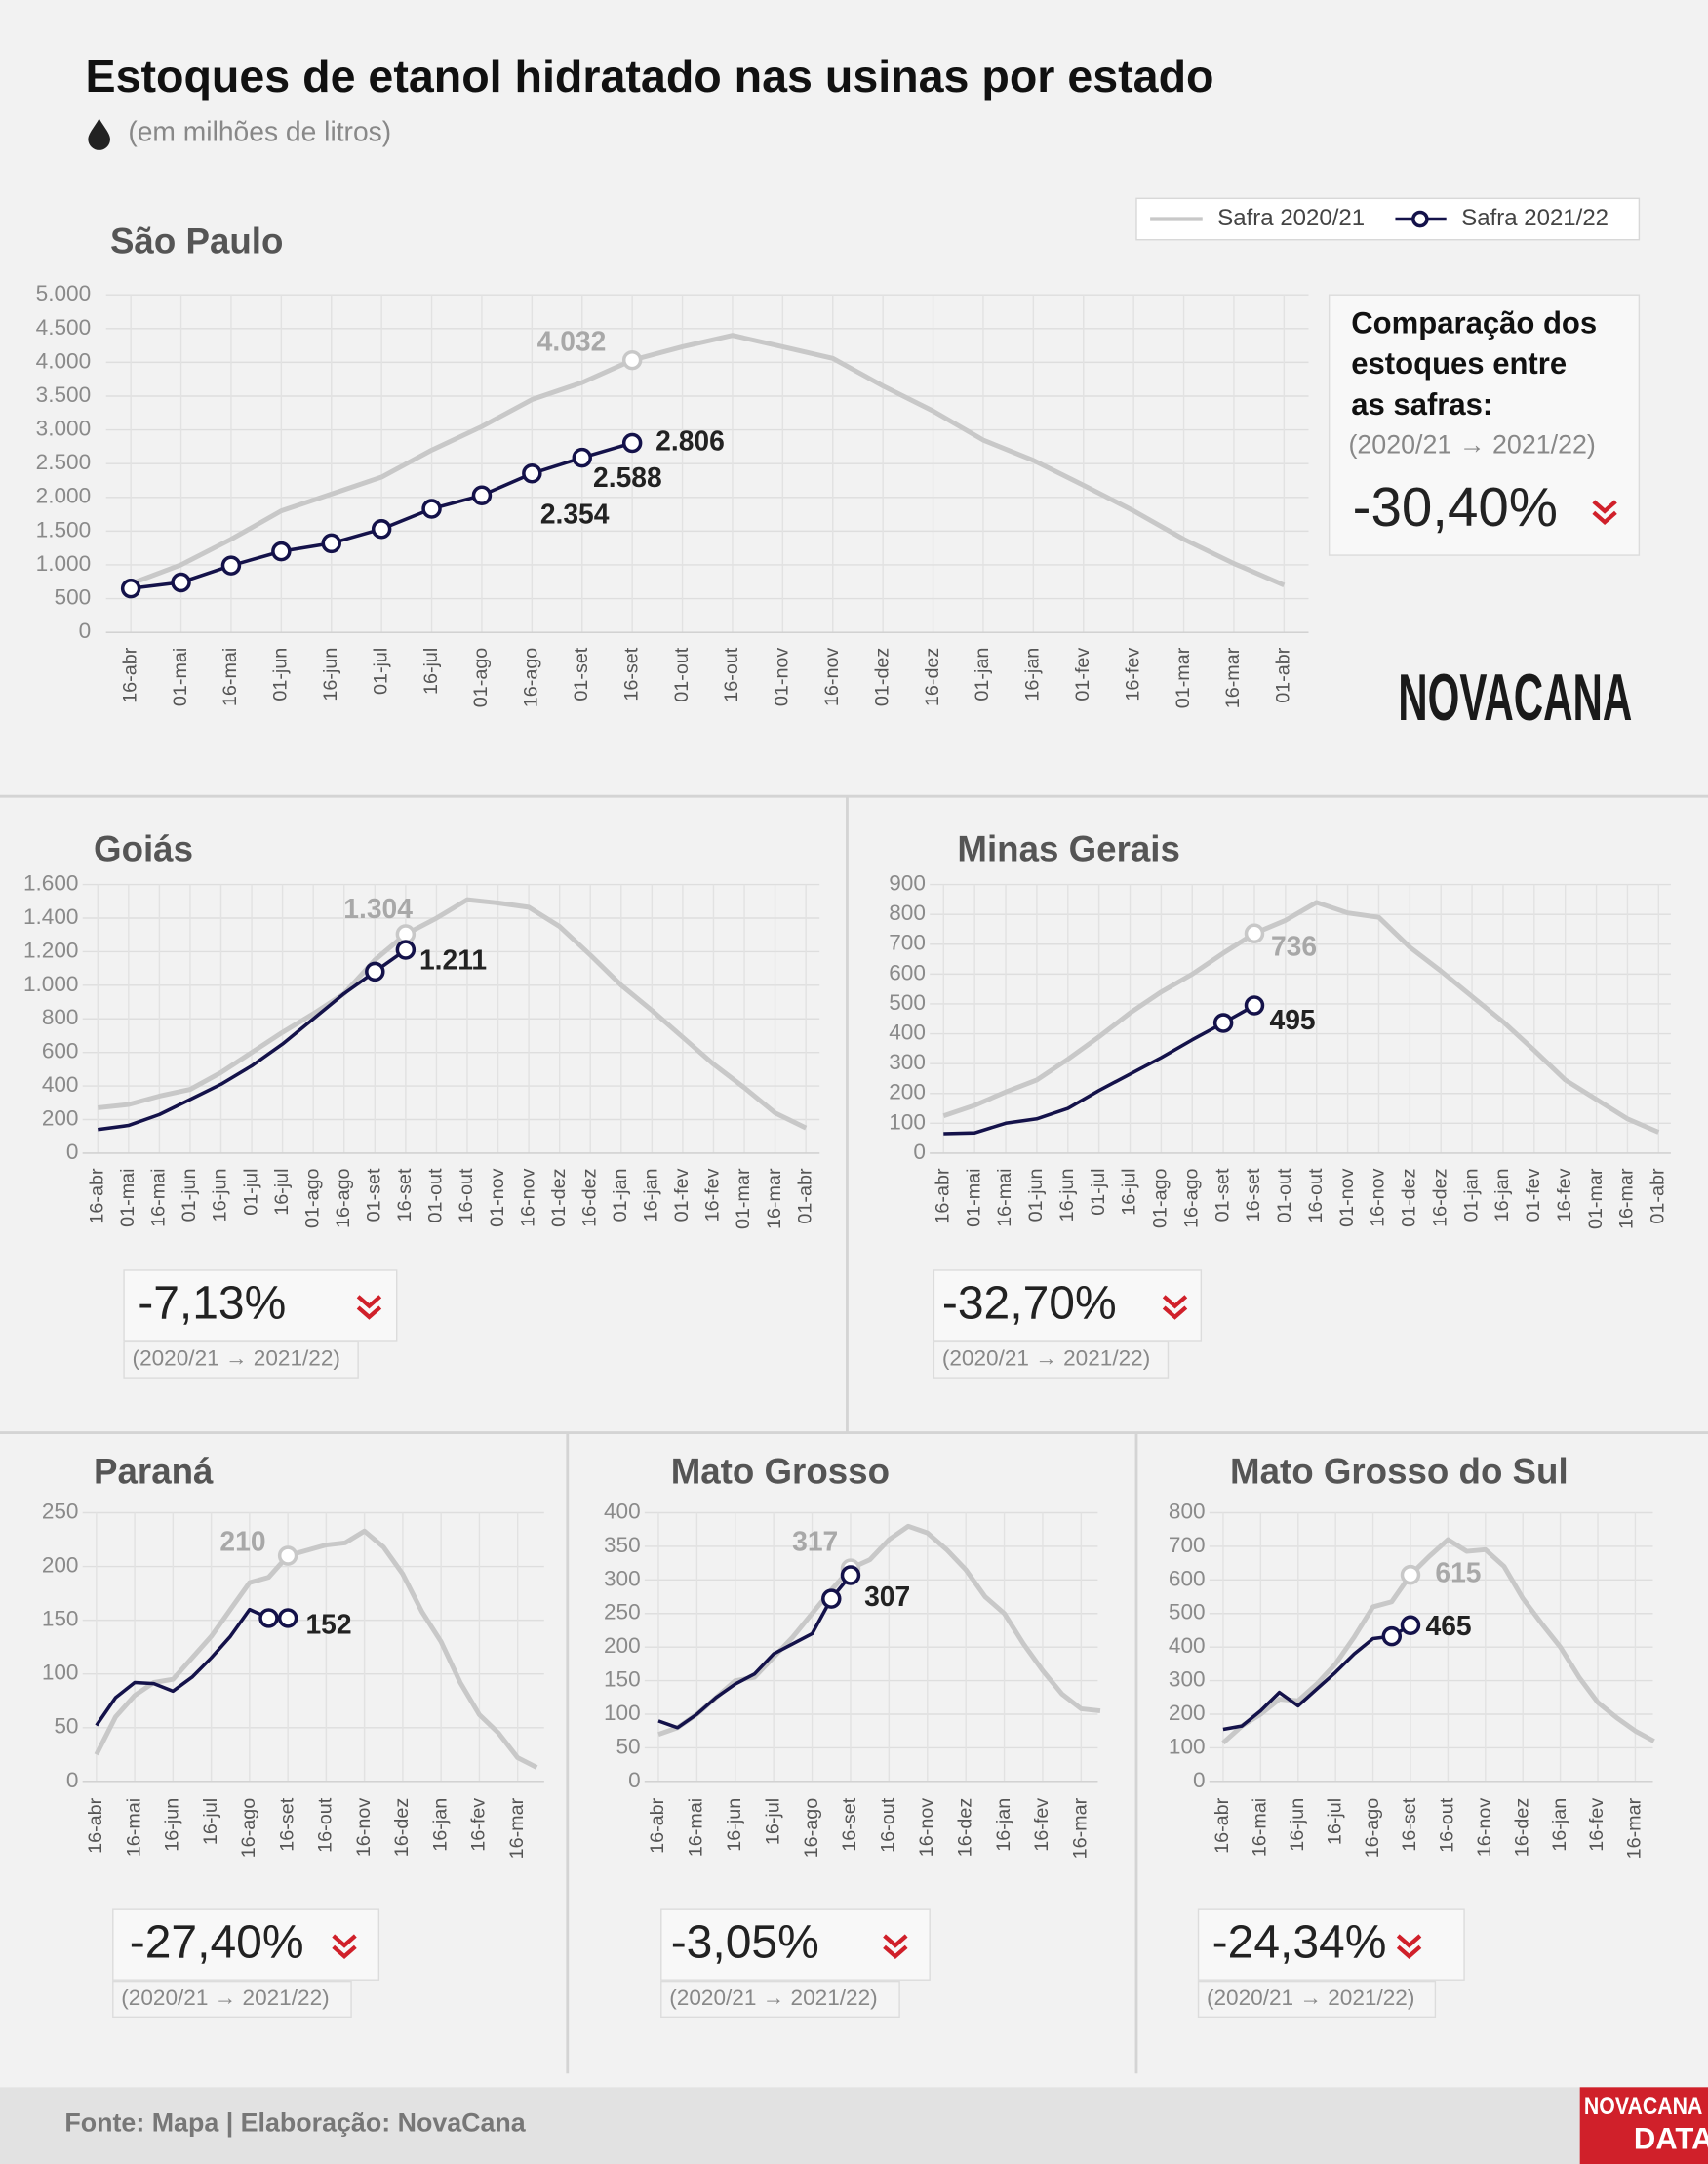 This screenshot has height=2164, width=1708. I want to click on y-tick-label: 50, so click(66, 1726).